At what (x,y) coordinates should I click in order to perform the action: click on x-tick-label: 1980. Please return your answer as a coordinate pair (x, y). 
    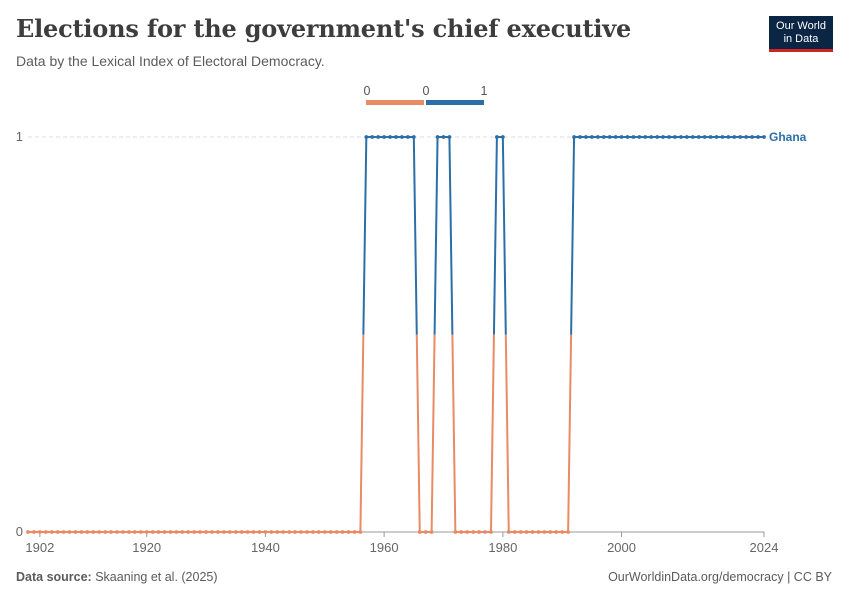
    Looking at the image, I should click on (502, 547).